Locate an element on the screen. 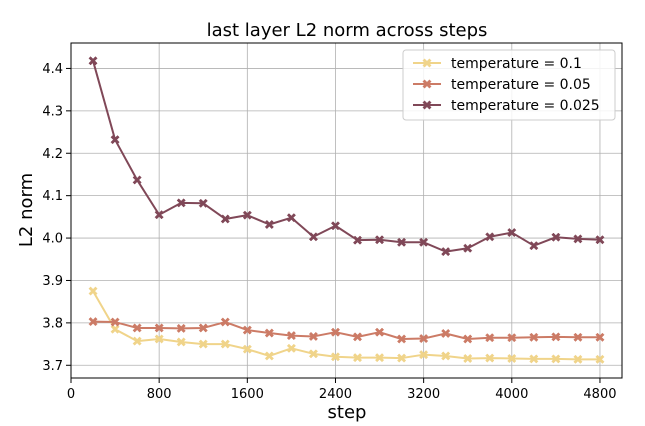 This screenshot has height=426, width=645. x-tick-label: 2400 is located at coordinates (335, 394).